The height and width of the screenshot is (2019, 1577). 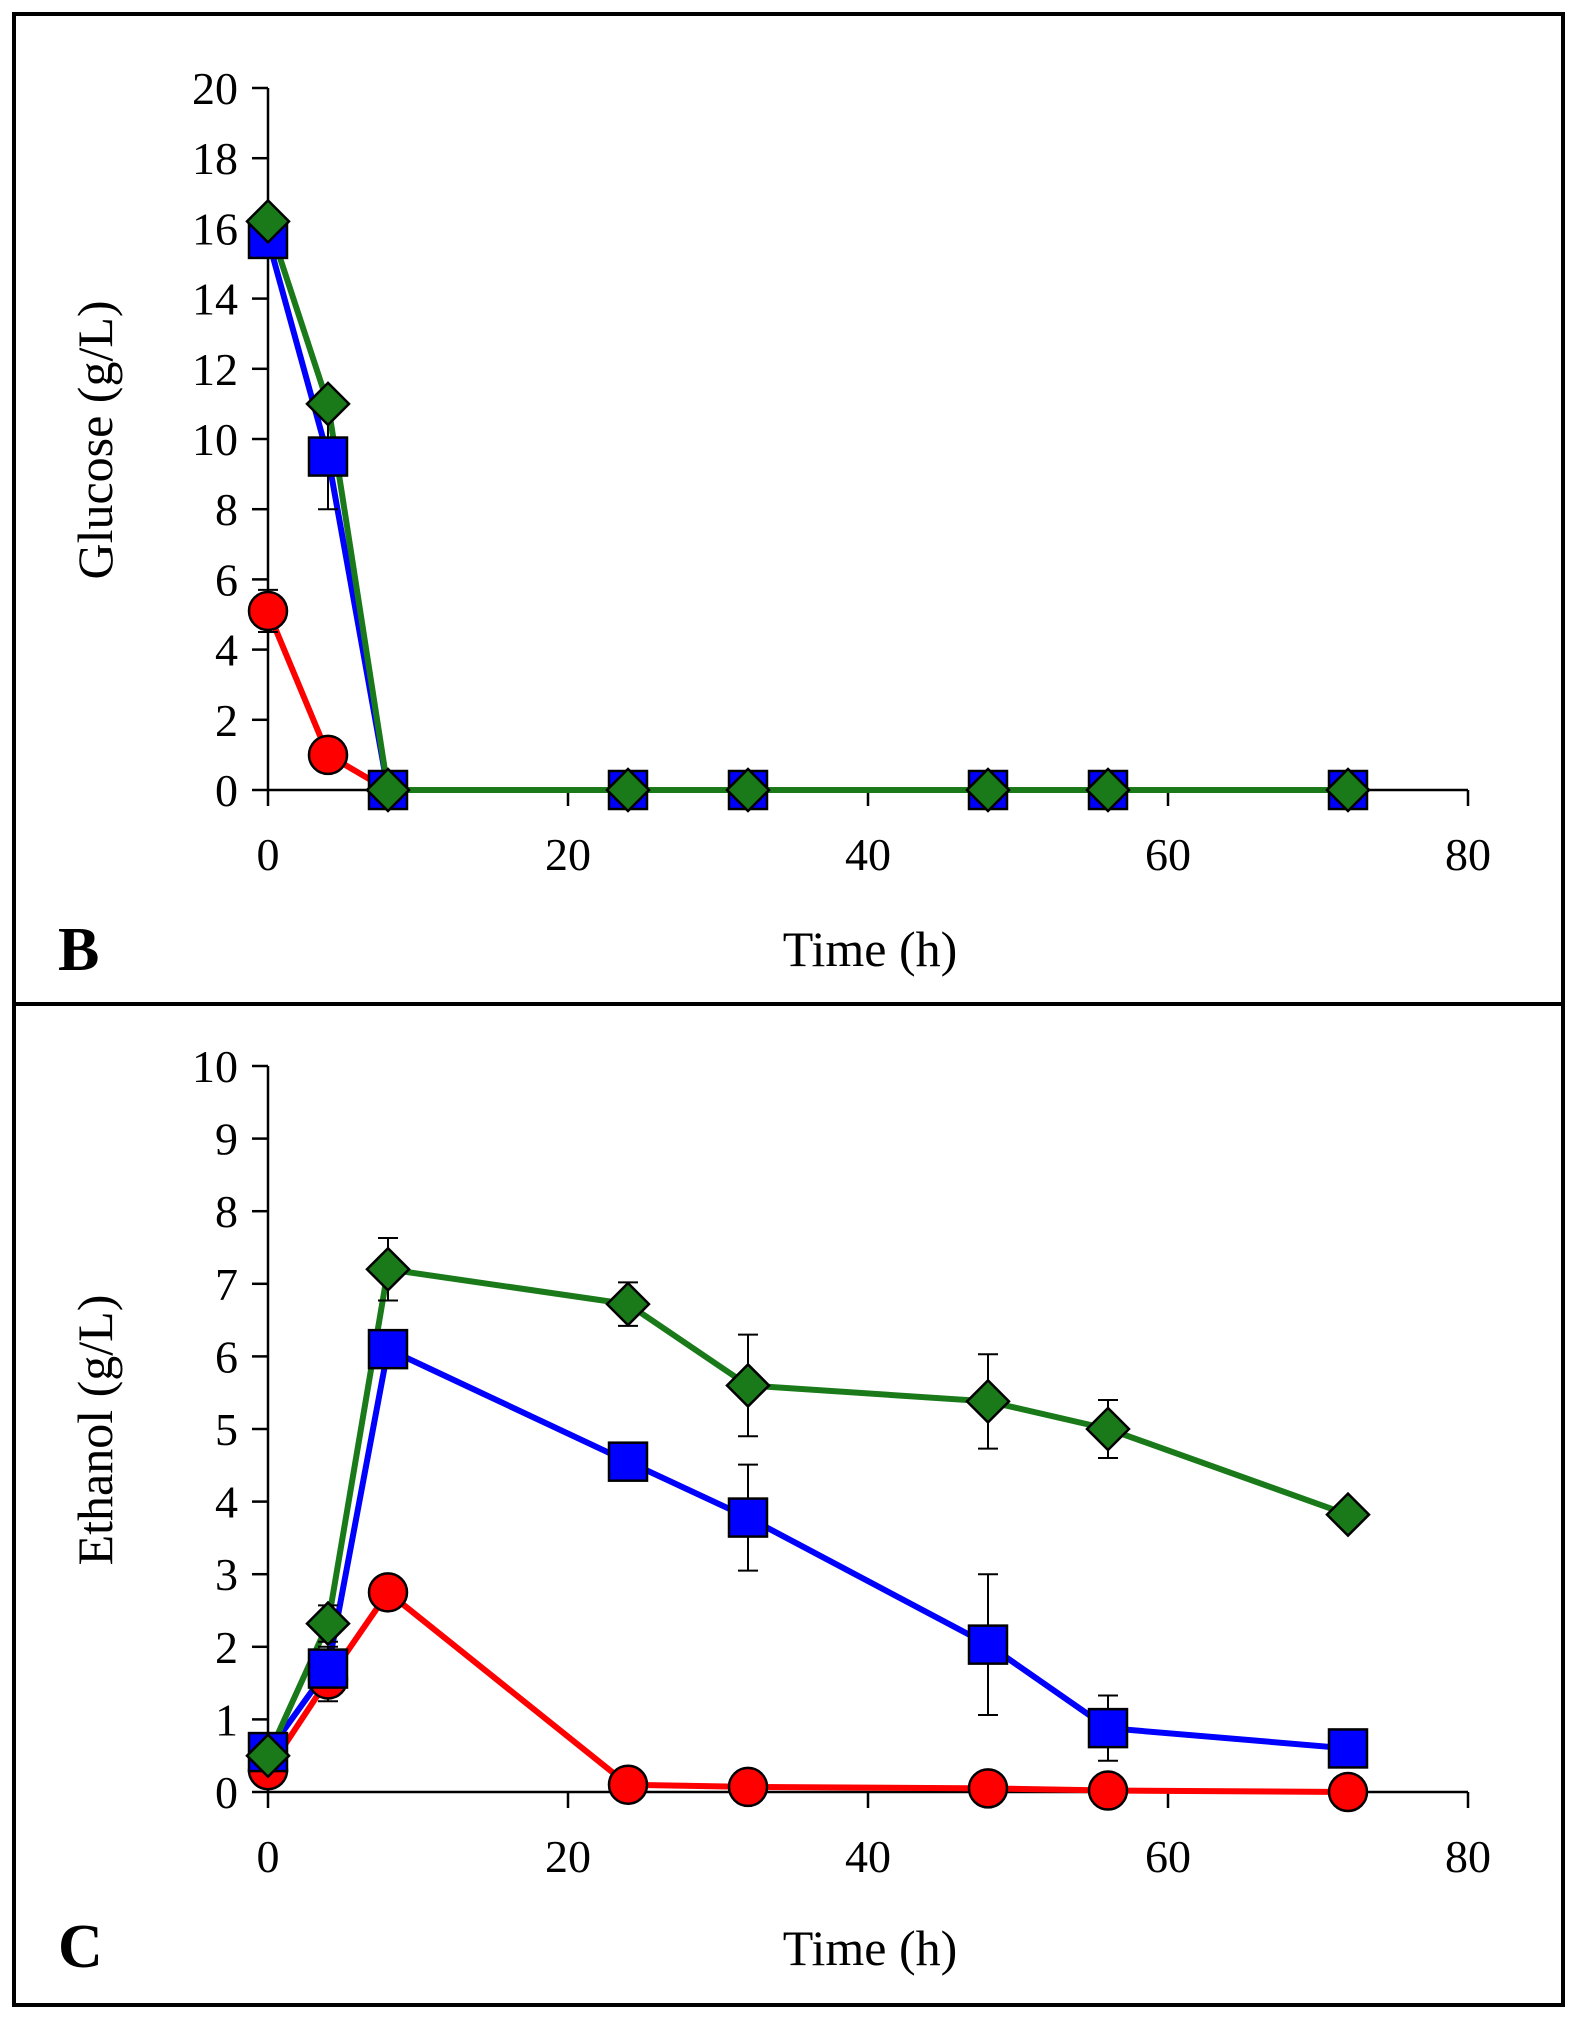 I want to click on panel-c-letter: C, so click(x=80, y=1947).